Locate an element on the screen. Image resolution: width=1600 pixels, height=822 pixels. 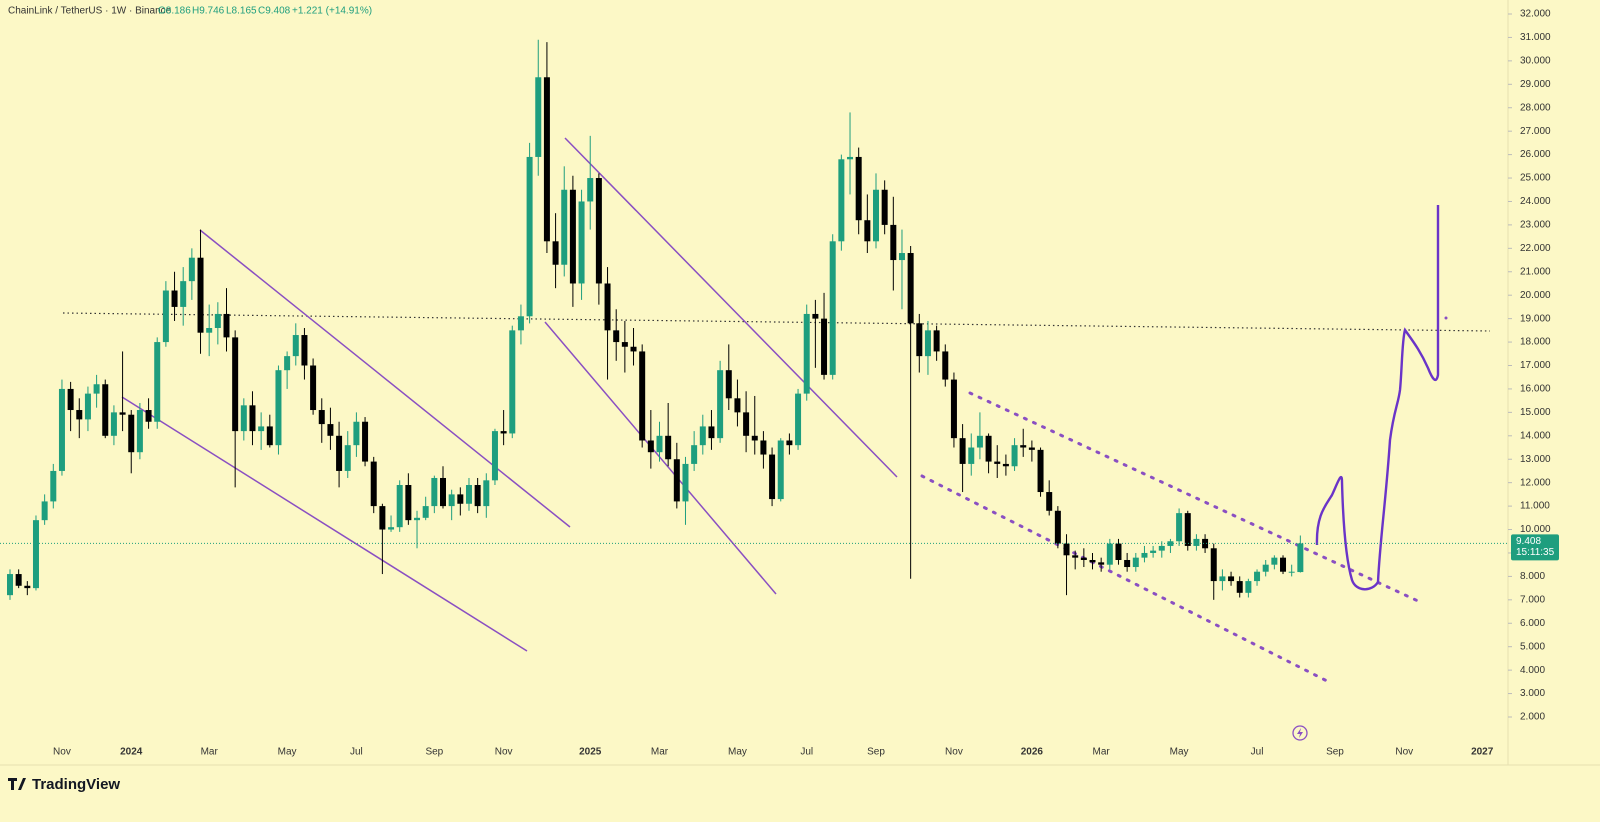
y-tick-label: 30.000 is located at coordinates (1535, 61).